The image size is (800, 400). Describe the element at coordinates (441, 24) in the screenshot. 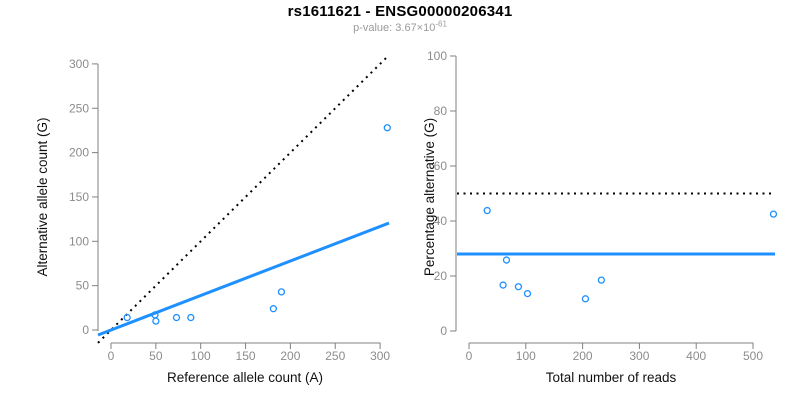

I see `pvalue-exponent: -61` at that location.